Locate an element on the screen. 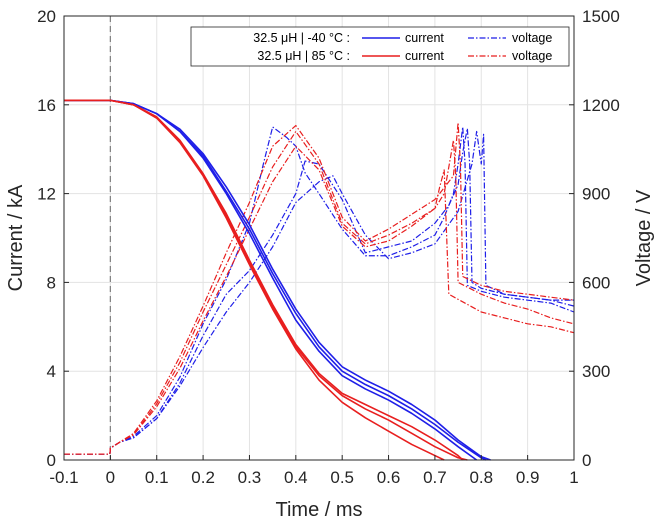 The height and width of the screenshot is (521, 657). x-tick-label-6: 0.5 is located at coordinates (342, 477).